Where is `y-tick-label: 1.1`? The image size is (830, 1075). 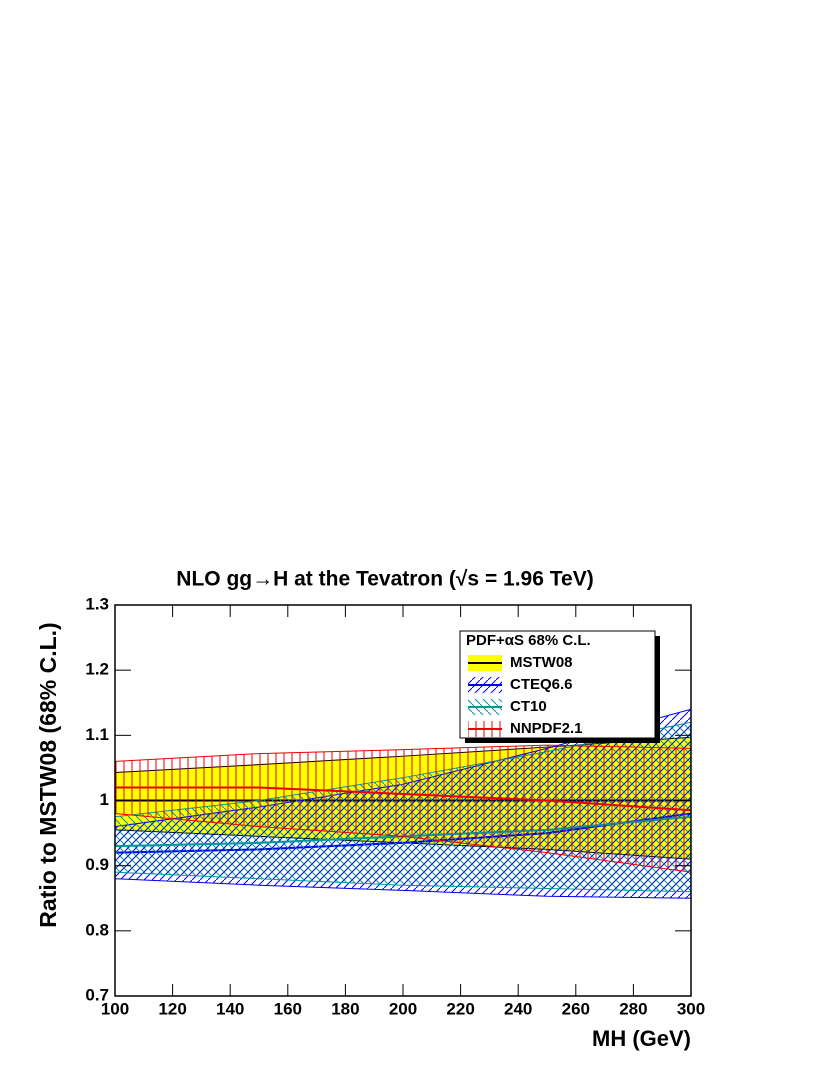
y-tick-label: 1.1 is located at coordinates (97, 734).